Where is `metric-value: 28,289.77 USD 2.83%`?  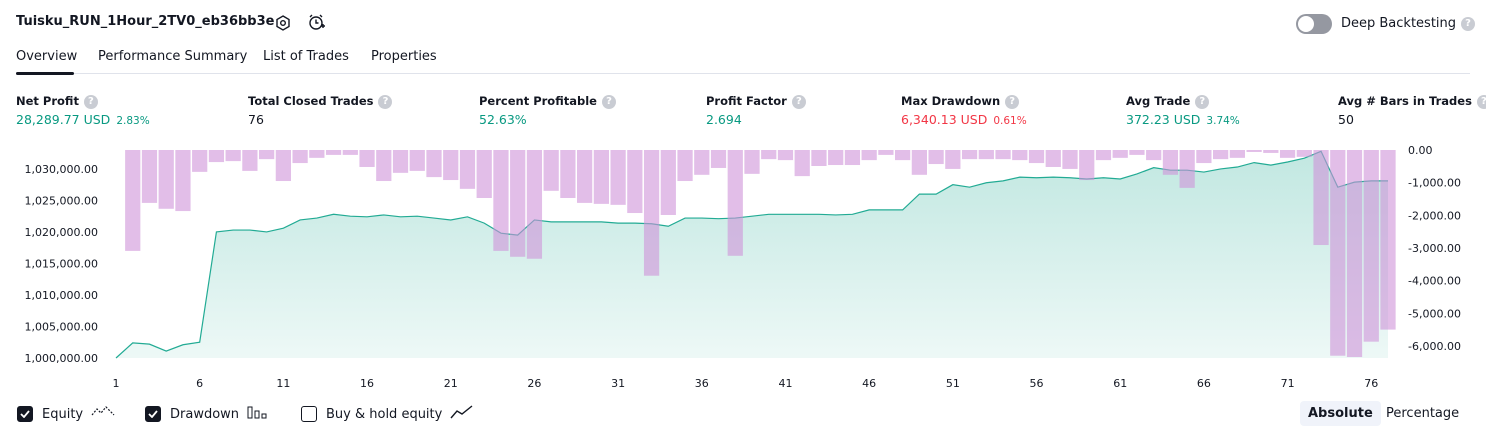 metric-value: 28,289.77 USD 2.83% is located at coordinates (83, 119).